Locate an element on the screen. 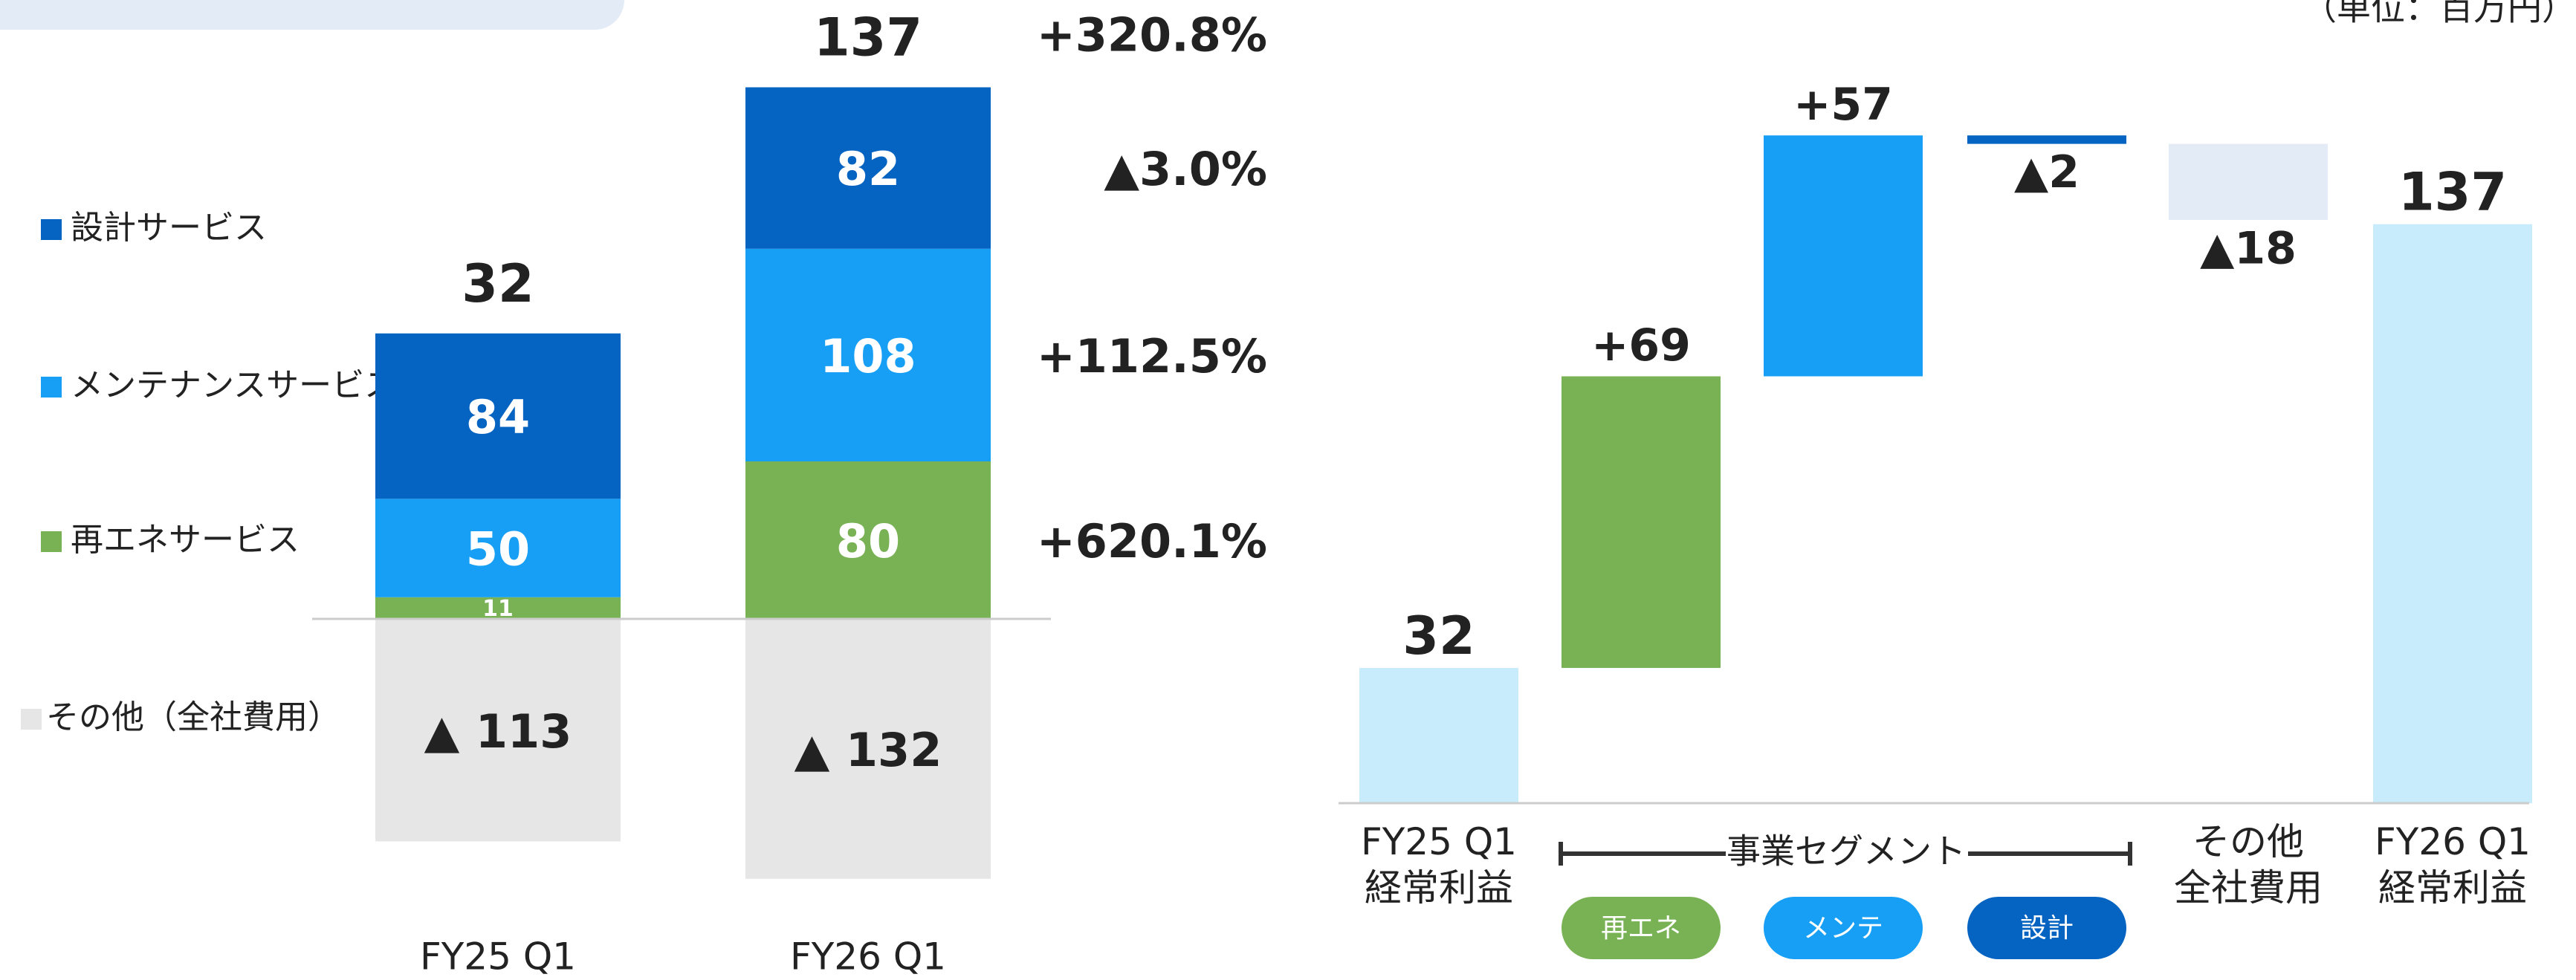 Image resolution: width=2576 pixels, height=980 pixels. x-tick-label: FY26 Q1 経常利益 is located at coordinates (2453, 864).